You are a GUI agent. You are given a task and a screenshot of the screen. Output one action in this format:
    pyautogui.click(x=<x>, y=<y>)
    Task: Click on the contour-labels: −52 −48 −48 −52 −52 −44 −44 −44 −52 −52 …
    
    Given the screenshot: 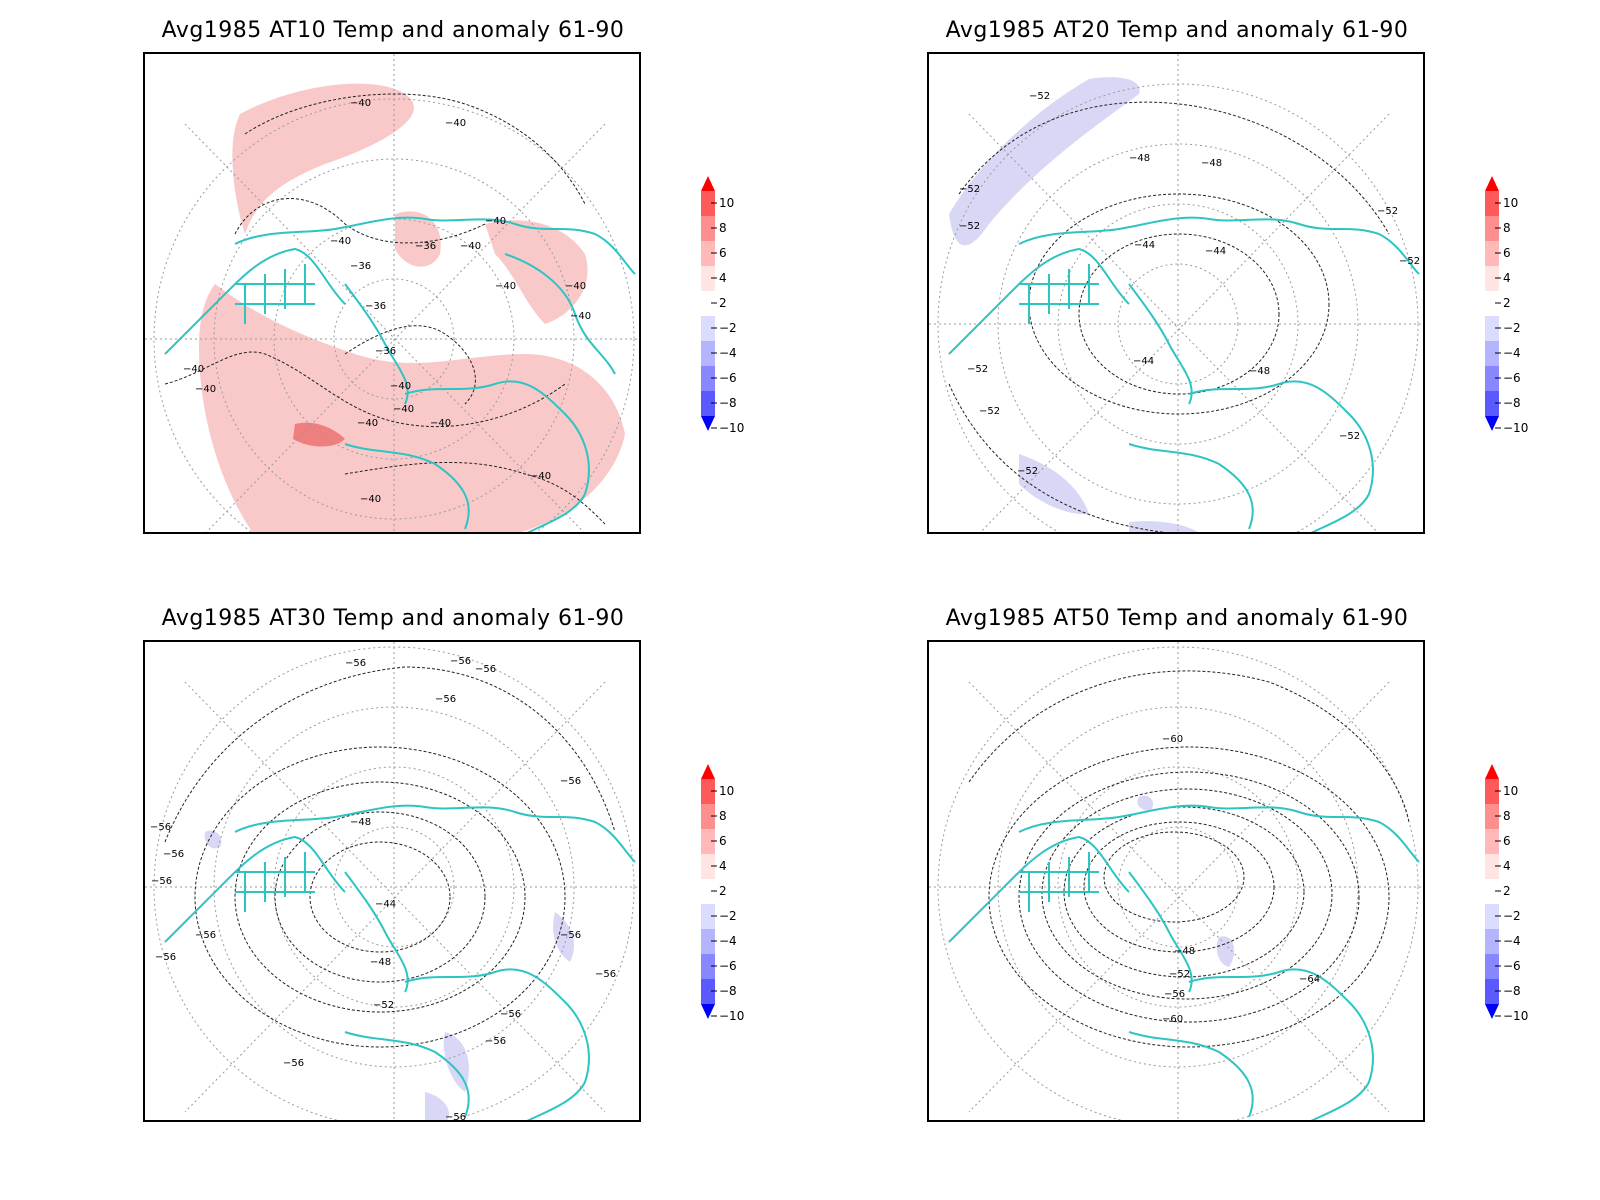 What is the action you would take?
    pyautogui.click(x=1189, y=284)
    